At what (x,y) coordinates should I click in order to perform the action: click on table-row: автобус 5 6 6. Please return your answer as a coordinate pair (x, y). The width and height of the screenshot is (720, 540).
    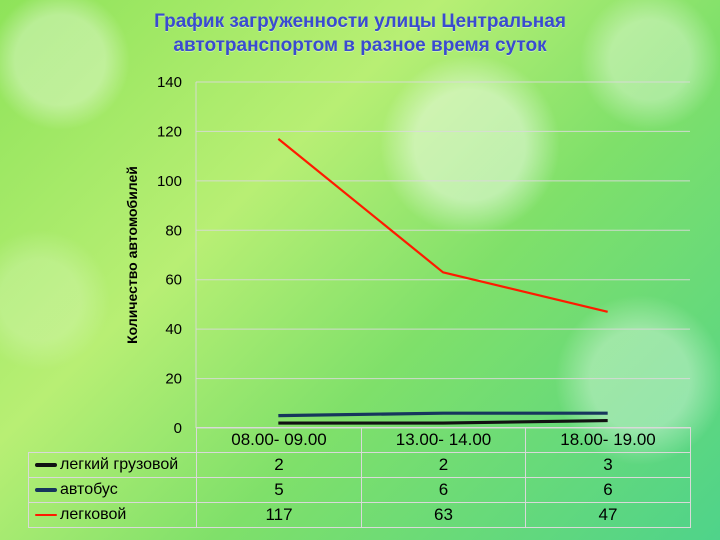
    Looking at the image, I should click on (359, 490).